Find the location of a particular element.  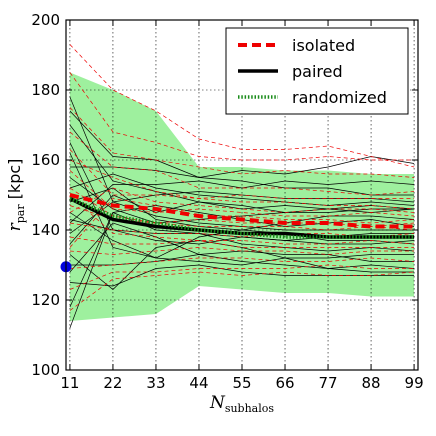

x-axis-label: Nsubhalos is located at coordinates (241, 404).